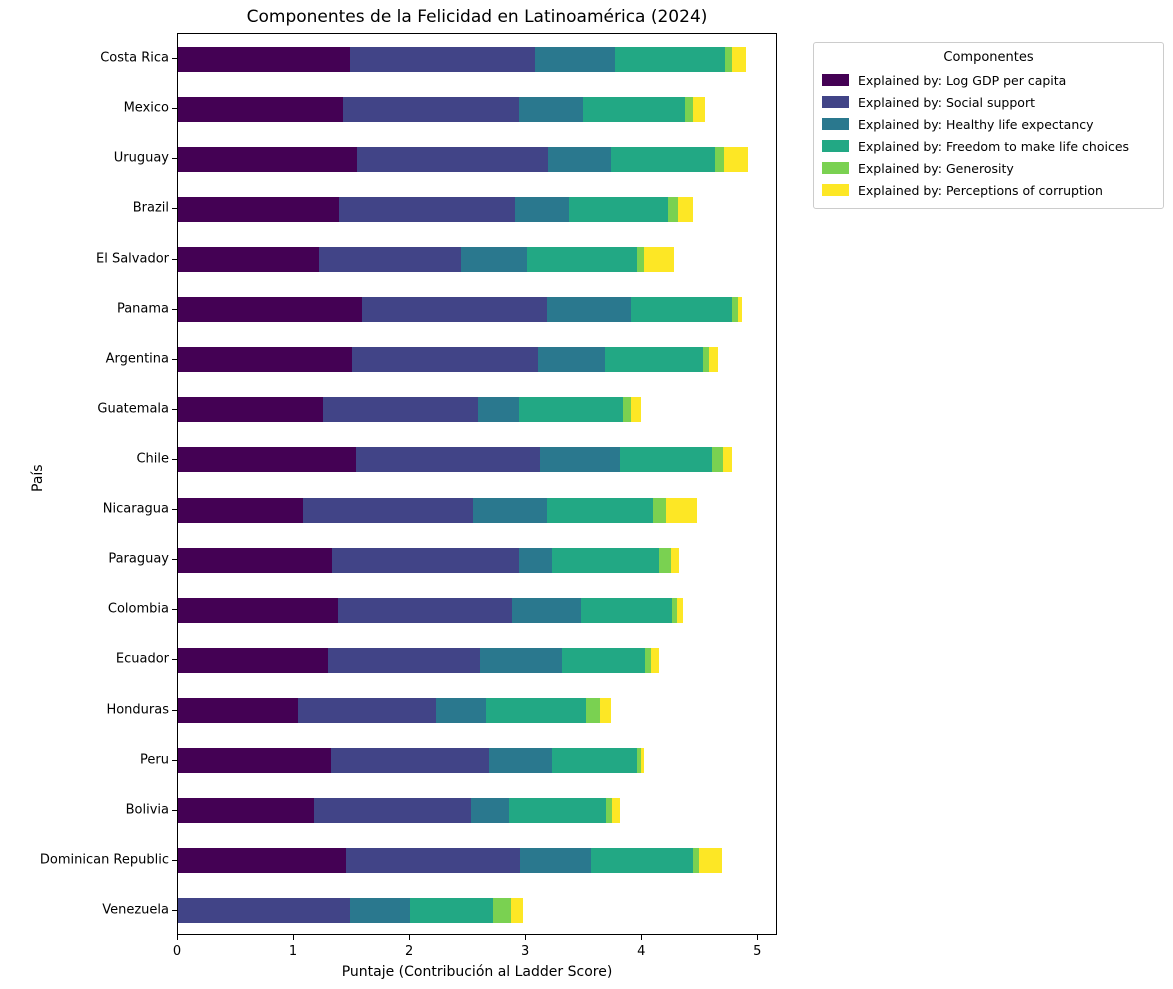 The height and width of the screenshot is (989, 1173). What do you see at coordinates (980, 190) in the screenshot?
I see `legend-label: Explained by: Perceptions of corruption` at bounding box center [980, 190].